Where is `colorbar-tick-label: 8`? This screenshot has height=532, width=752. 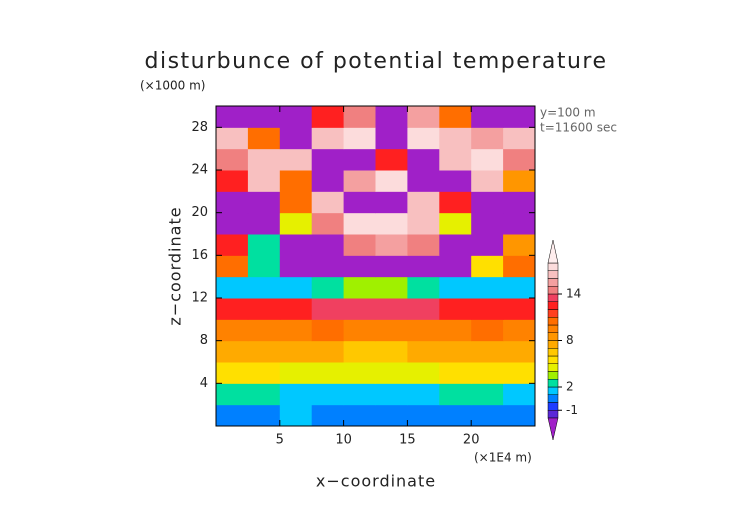
colorbar-tick-label: 8 is located at coordinates (570, 340).